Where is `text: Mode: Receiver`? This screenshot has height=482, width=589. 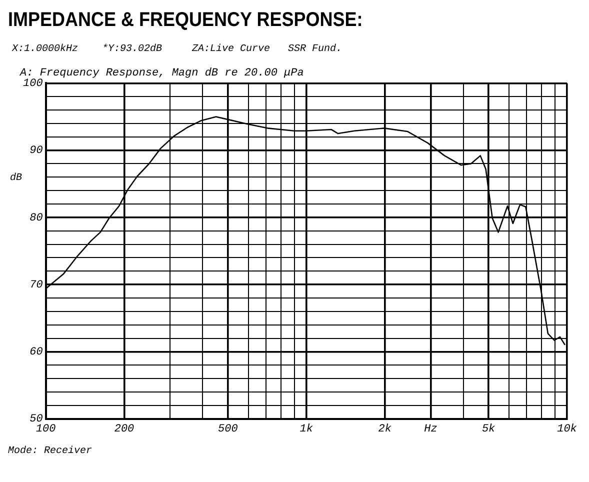 text: Mode: Receiver is located at coordinates (51, 451).